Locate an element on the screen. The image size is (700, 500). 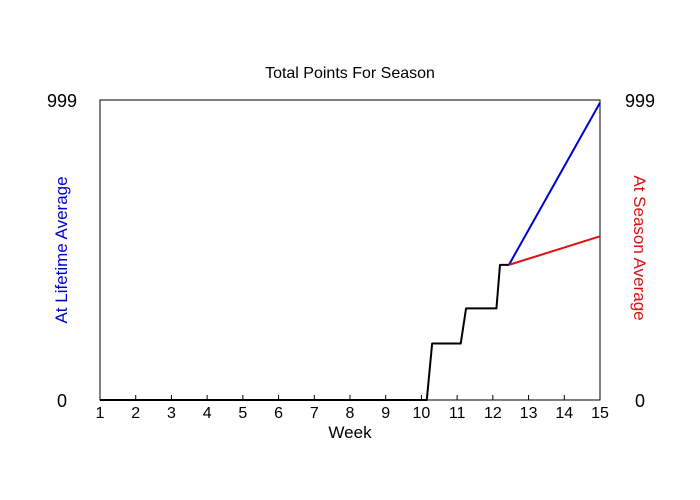
x-tick-label: 5 is located at coordinates (242, 413).